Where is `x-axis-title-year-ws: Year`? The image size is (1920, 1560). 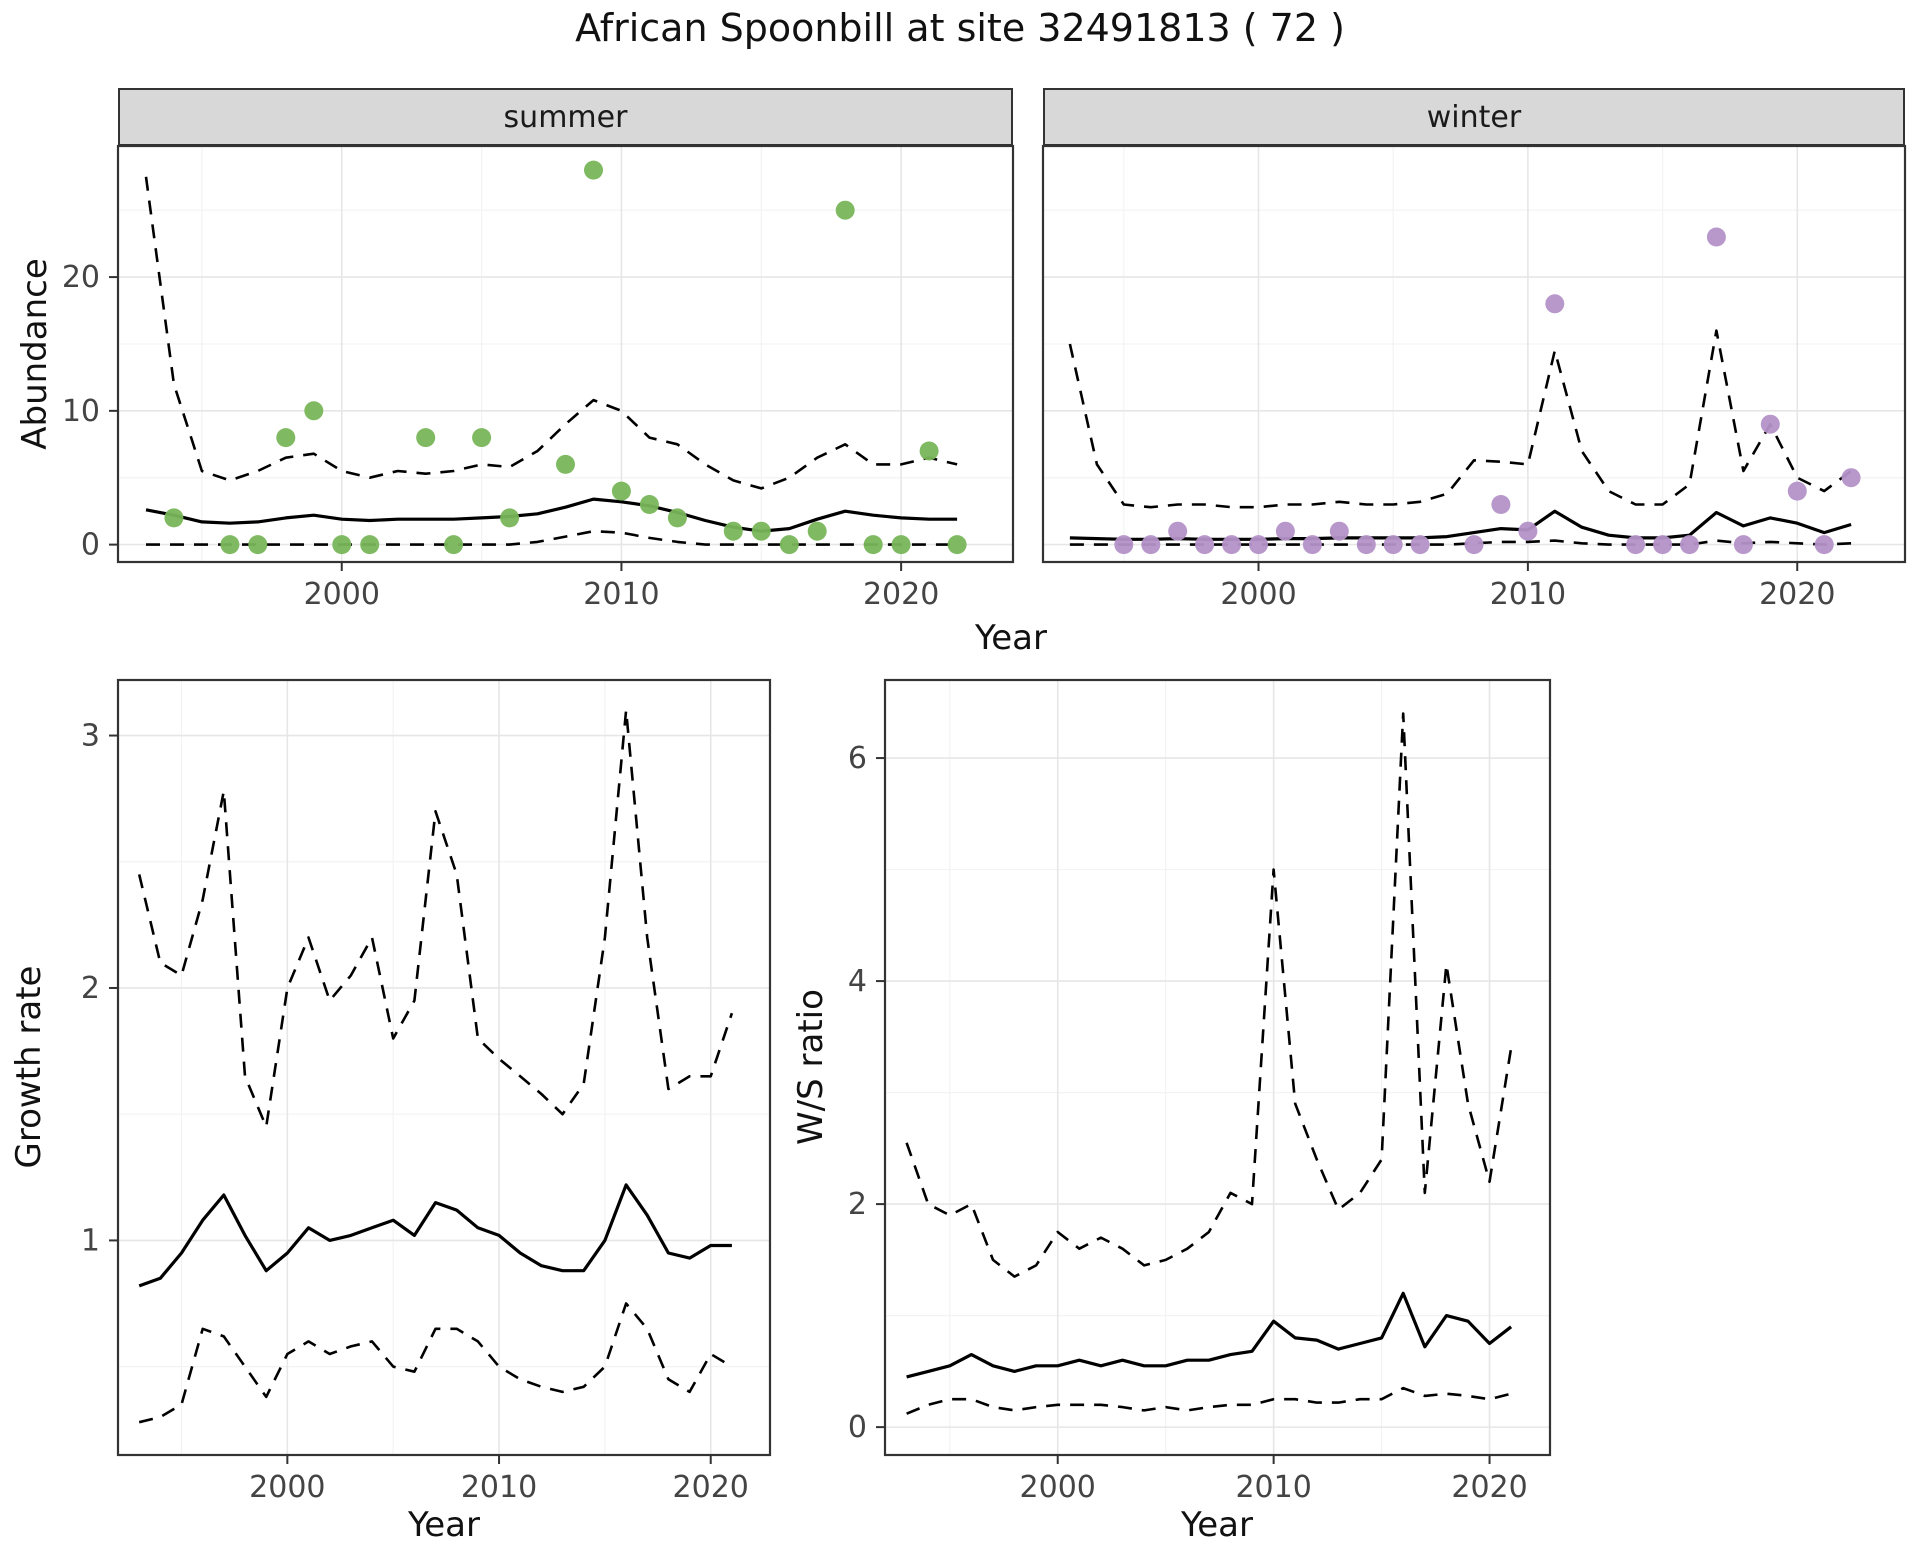
x-axis-title-year-ws: Year is located at coordinates (1217, 1525).